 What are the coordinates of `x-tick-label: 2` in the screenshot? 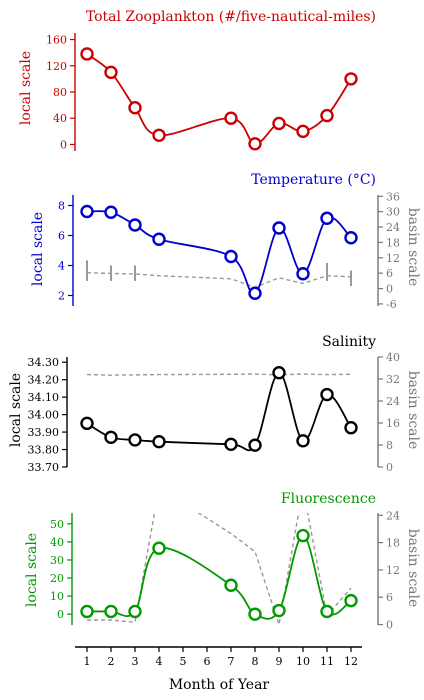 It's located at (111, 661).